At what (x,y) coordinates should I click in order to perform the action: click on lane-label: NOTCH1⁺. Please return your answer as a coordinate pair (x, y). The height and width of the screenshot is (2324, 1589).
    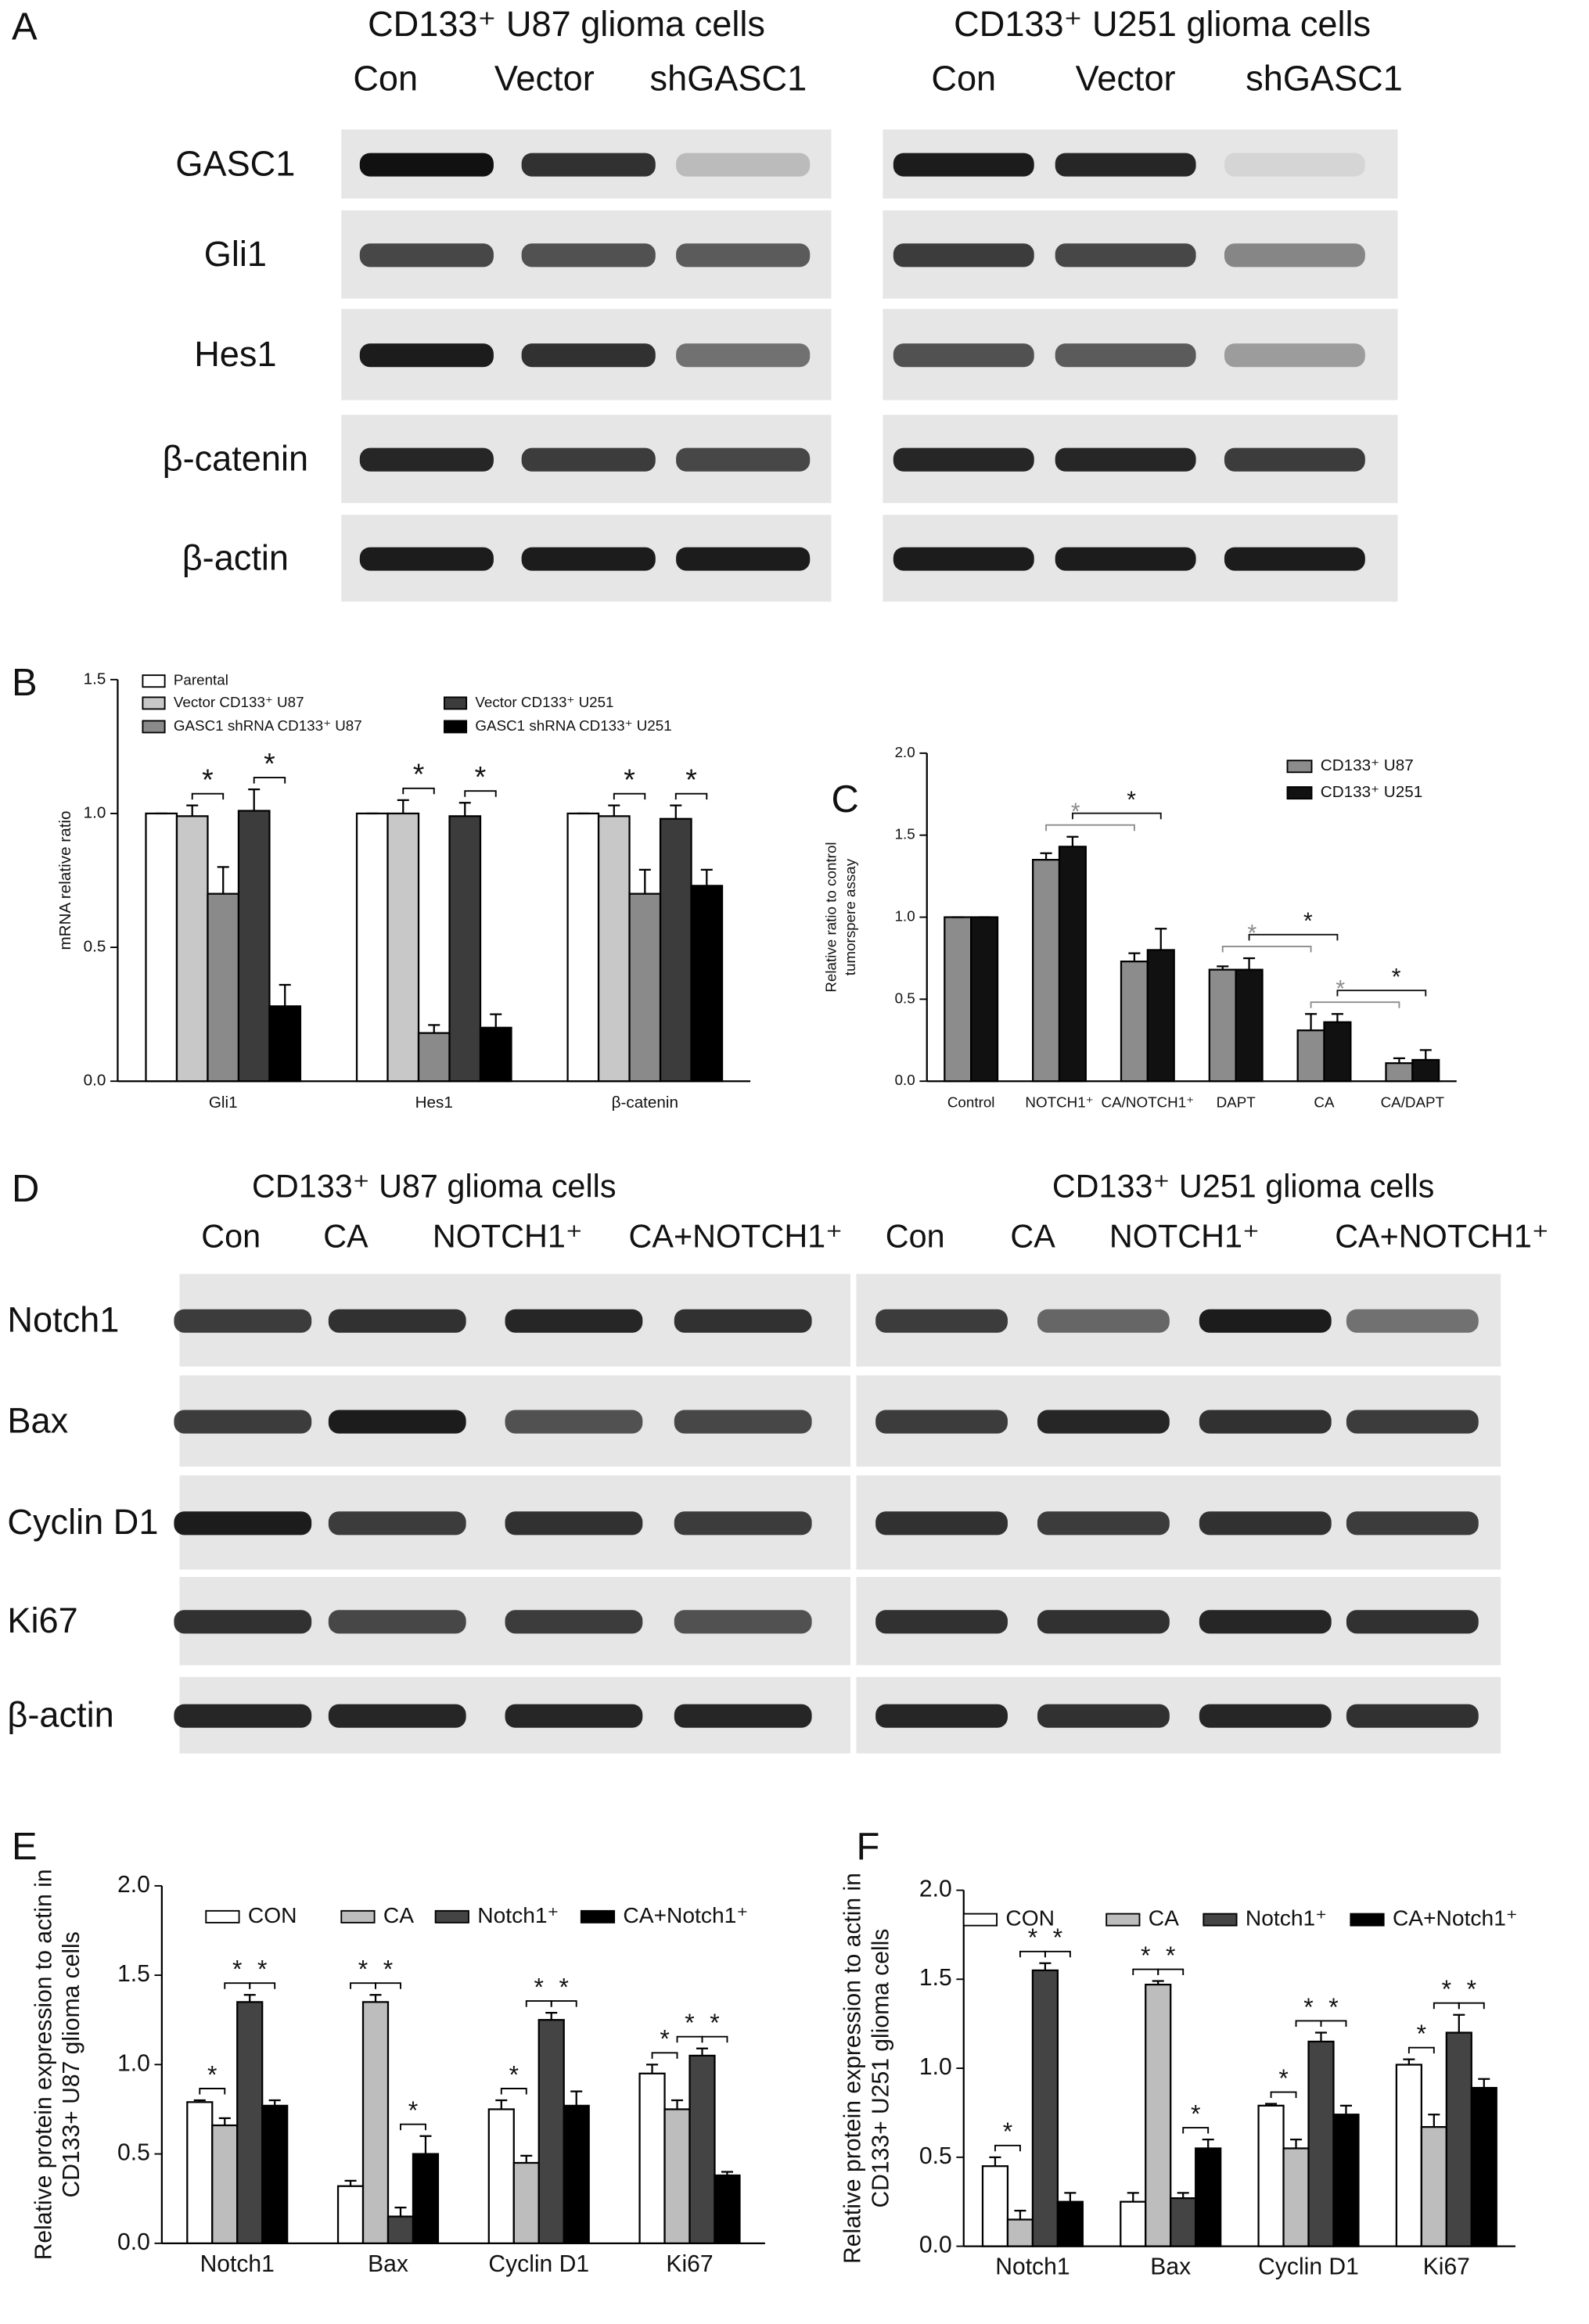
    Looking at the image, I should click on (1184, 1236).